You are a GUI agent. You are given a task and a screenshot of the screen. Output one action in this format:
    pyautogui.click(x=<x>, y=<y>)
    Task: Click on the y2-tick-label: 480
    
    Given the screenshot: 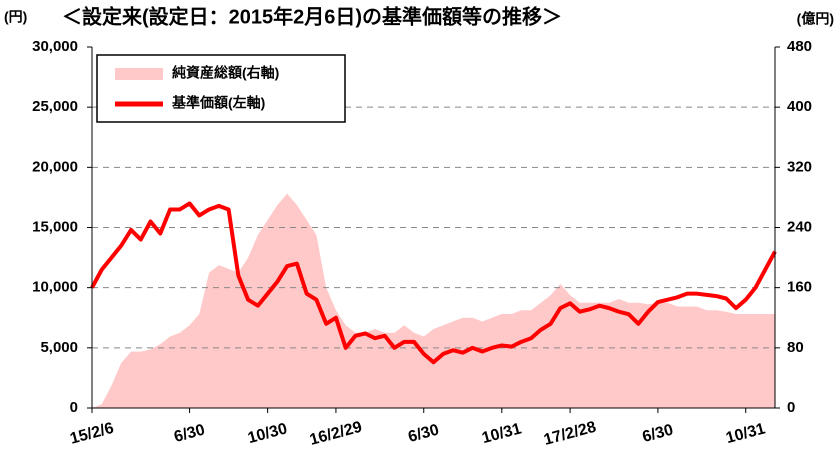 What is the action you would take?
    pyautogui.click(x=799, y=46)
    